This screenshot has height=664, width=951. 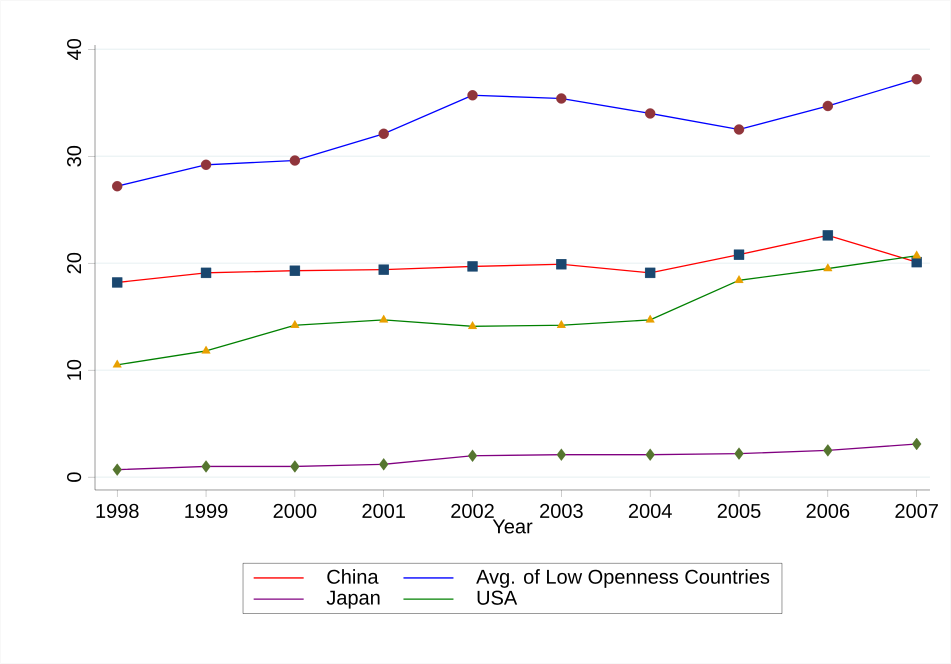 What do you see at coordinates (117, 511) in the screenshot?
I see `x-tick-label: 1998` at bounding box center [117, 511].